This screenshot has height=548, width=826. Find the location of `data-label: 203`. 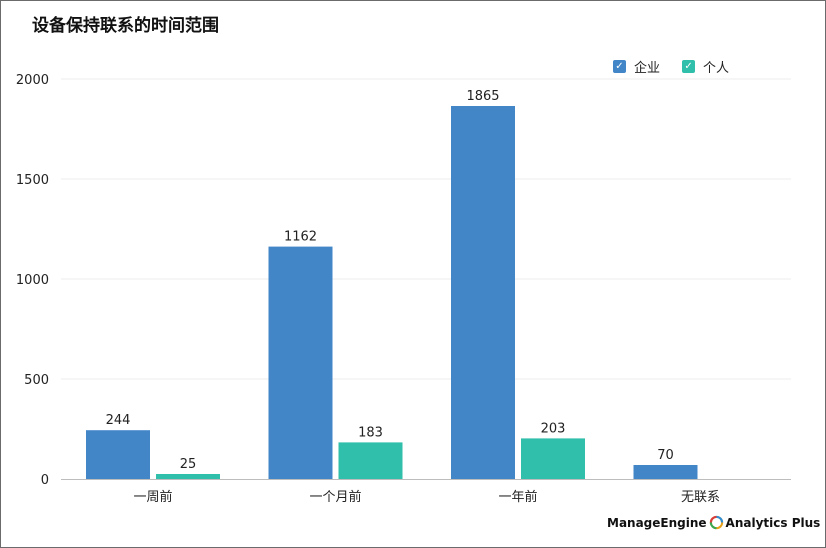

data-label: 203 is located at coordinates (553, 428).